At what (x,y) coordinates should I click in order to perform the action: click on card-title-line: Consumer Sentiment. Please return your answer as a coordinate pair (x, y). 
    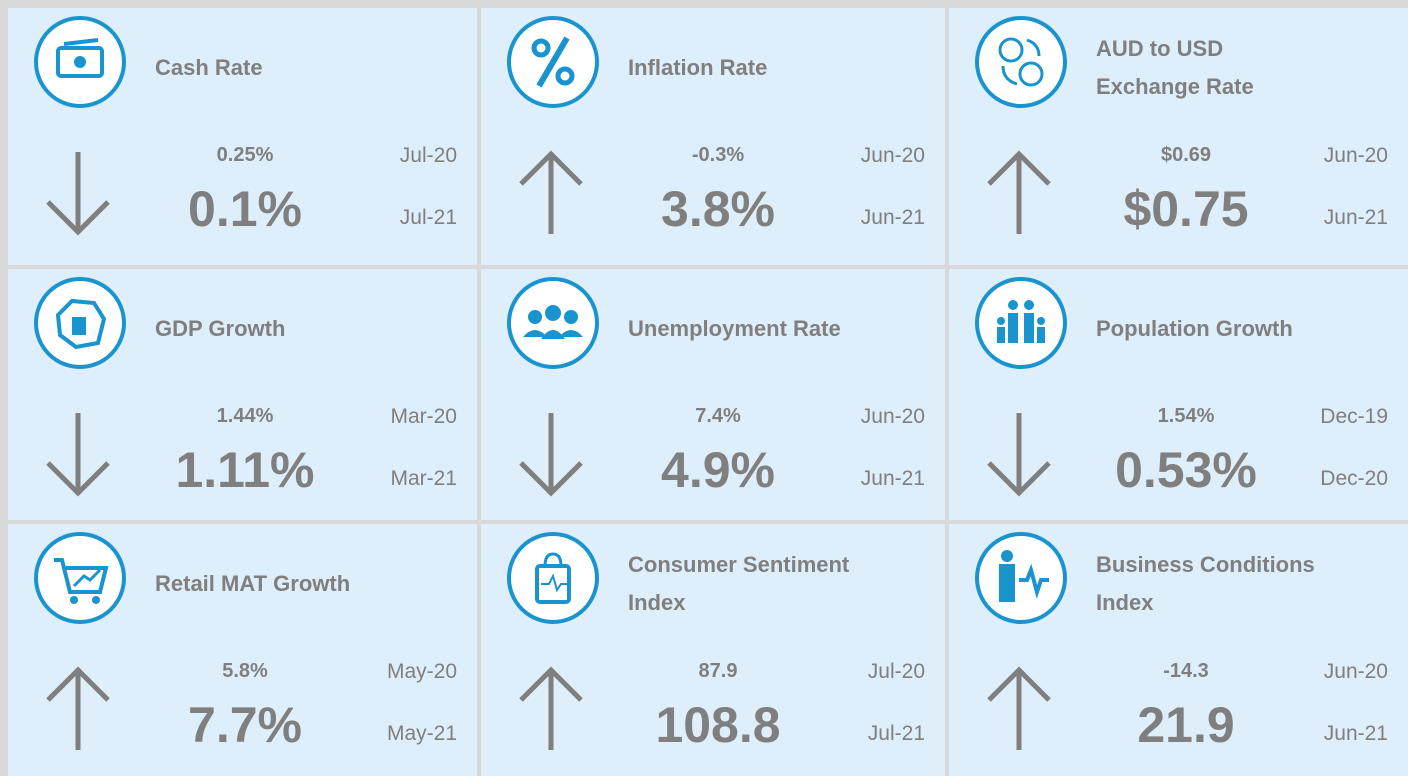
    Looking at the image, I should click on (739, 564).